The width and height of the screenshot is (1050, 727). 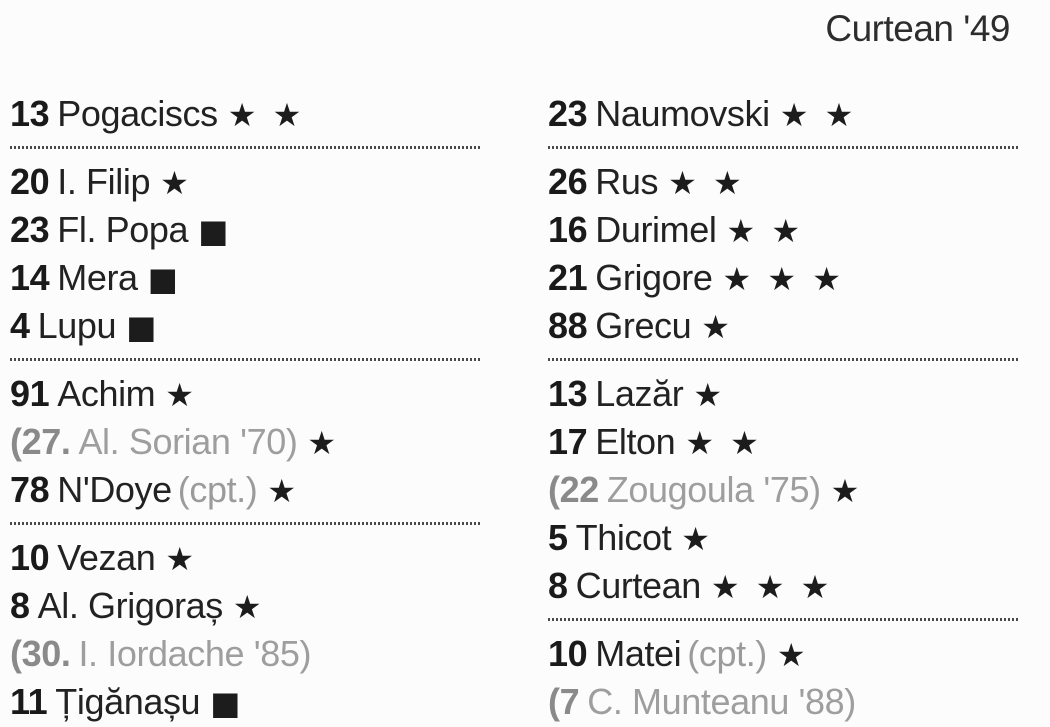 I want to click on player-name: Achim, so click(x=106, y=393).